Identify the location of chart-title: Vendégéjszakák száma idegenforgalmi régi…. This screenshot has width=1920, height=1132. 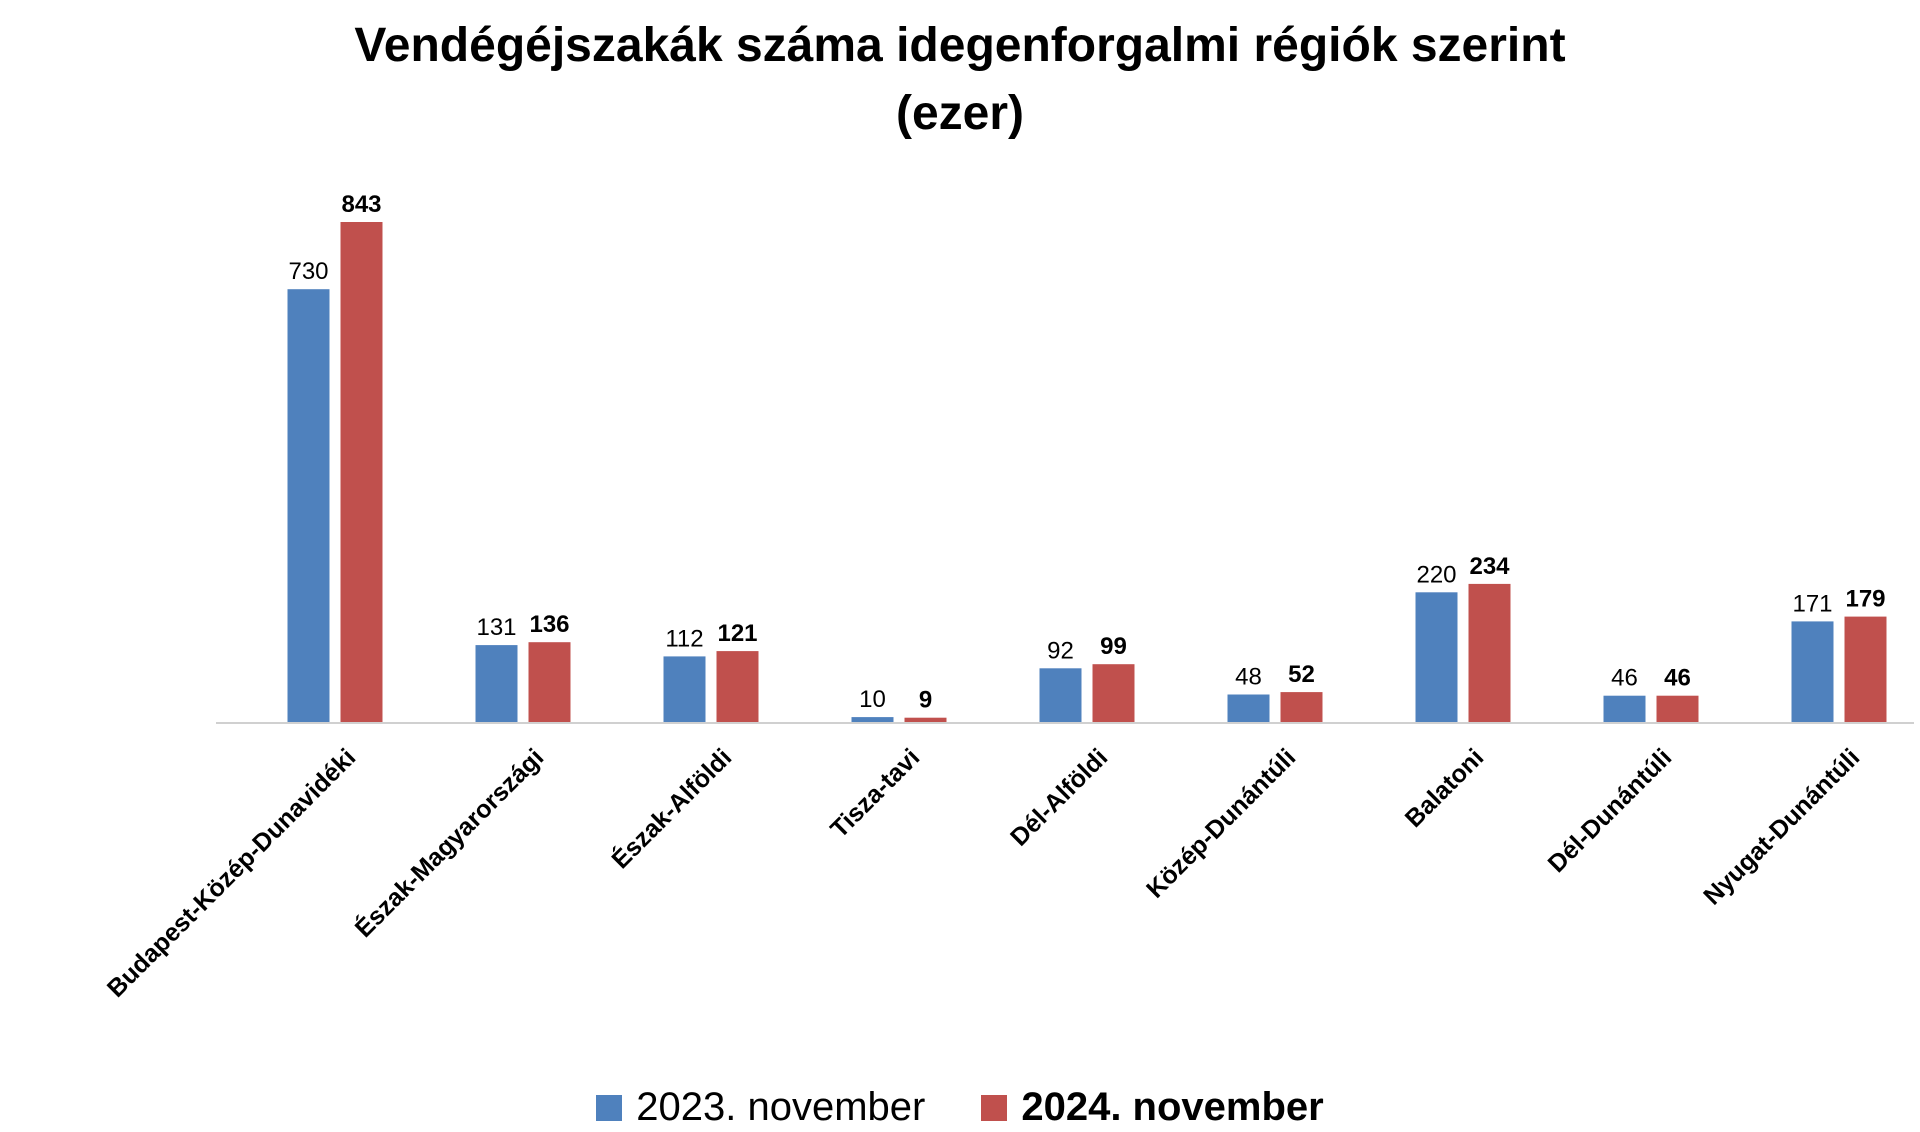
(960, 80).